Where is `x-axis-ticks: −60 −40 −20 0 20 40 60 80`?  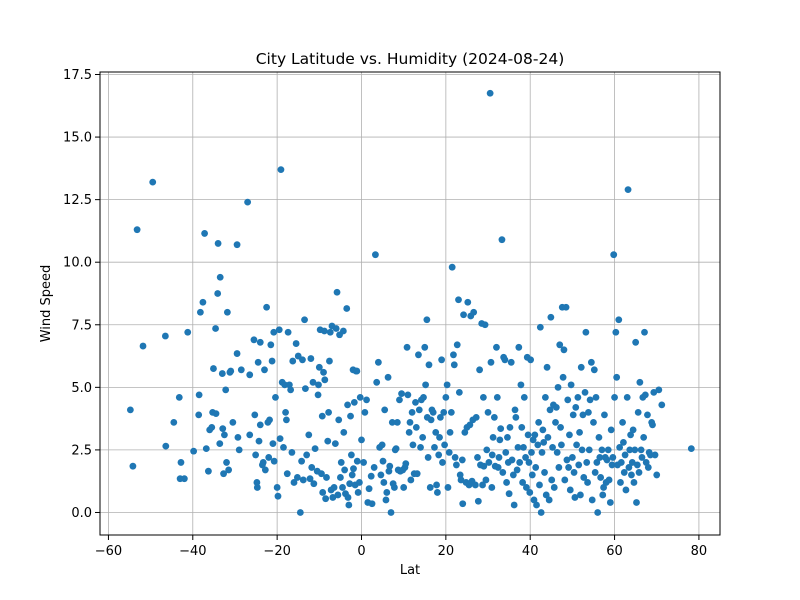
x-axis-ticks: −60 −40 −20 0 20 40 60 80 is located at coordinates (401, 547).